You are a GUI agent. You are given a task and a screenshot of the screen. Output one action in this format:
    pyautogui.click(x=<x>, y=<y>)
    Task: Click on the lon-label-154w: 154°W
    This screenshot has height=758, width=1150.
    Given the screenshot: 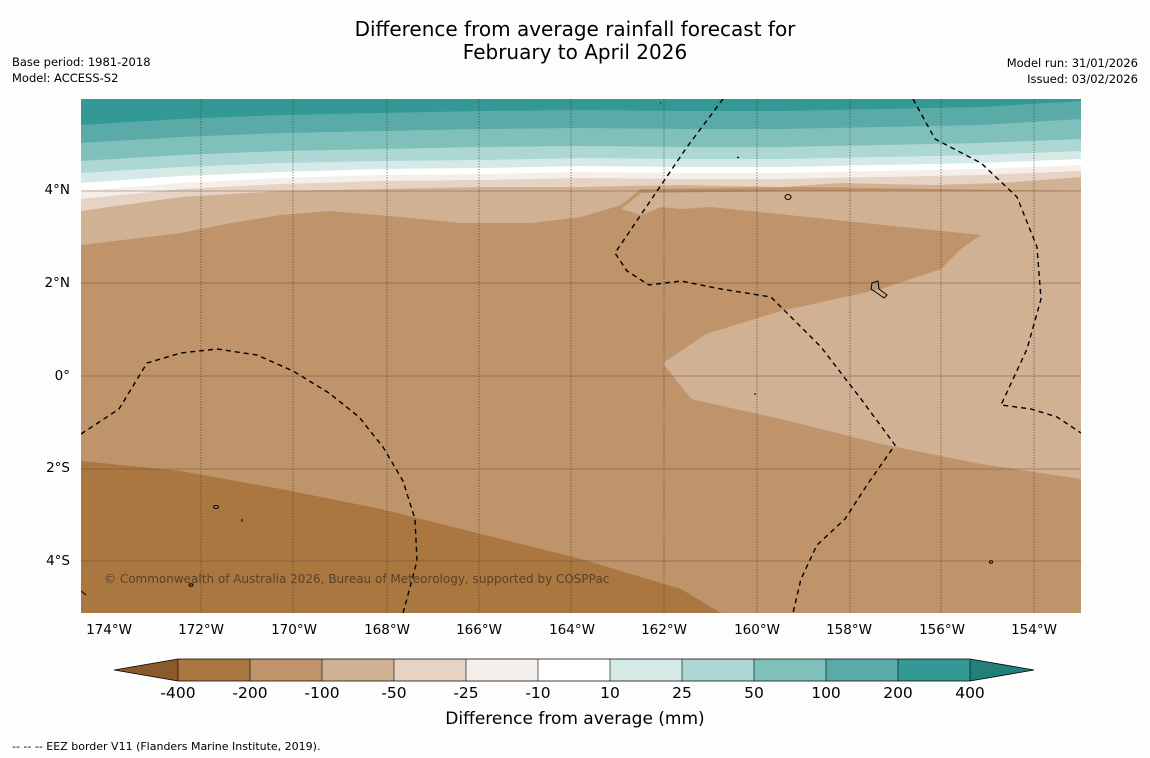 What is the action you would take?
    pyautogui.click(x=1034, y=630)
    